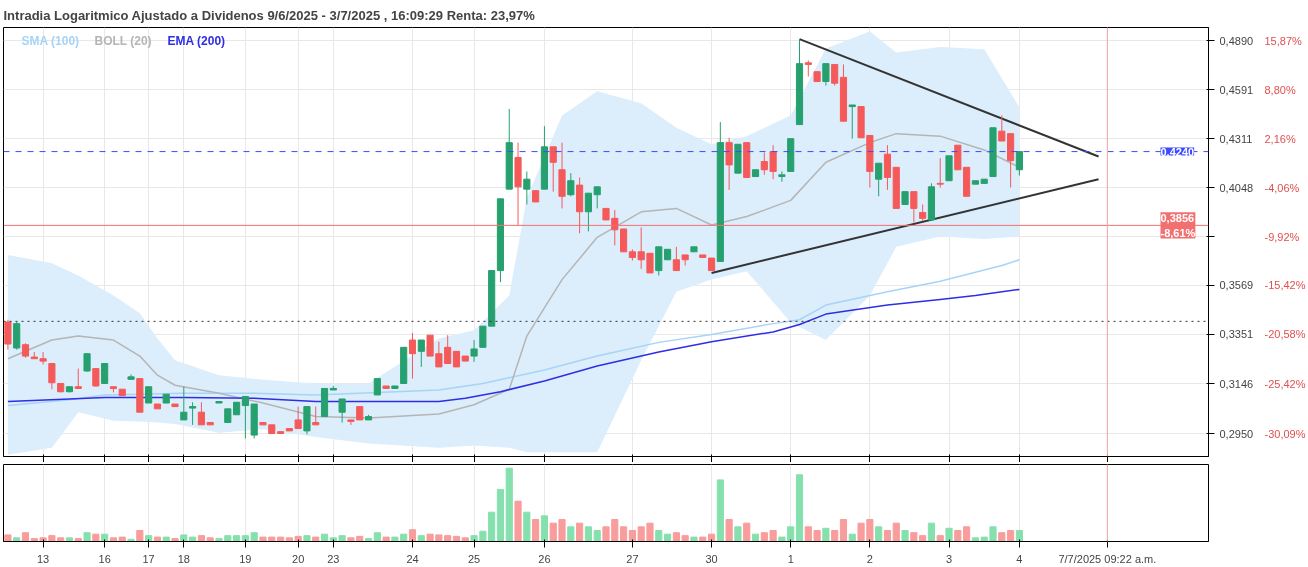 This screenshot has height=567, width=1308. Describe the element at coordinates (298, 558) in the screenshot. I see `x-tick-label: 20` at that location.